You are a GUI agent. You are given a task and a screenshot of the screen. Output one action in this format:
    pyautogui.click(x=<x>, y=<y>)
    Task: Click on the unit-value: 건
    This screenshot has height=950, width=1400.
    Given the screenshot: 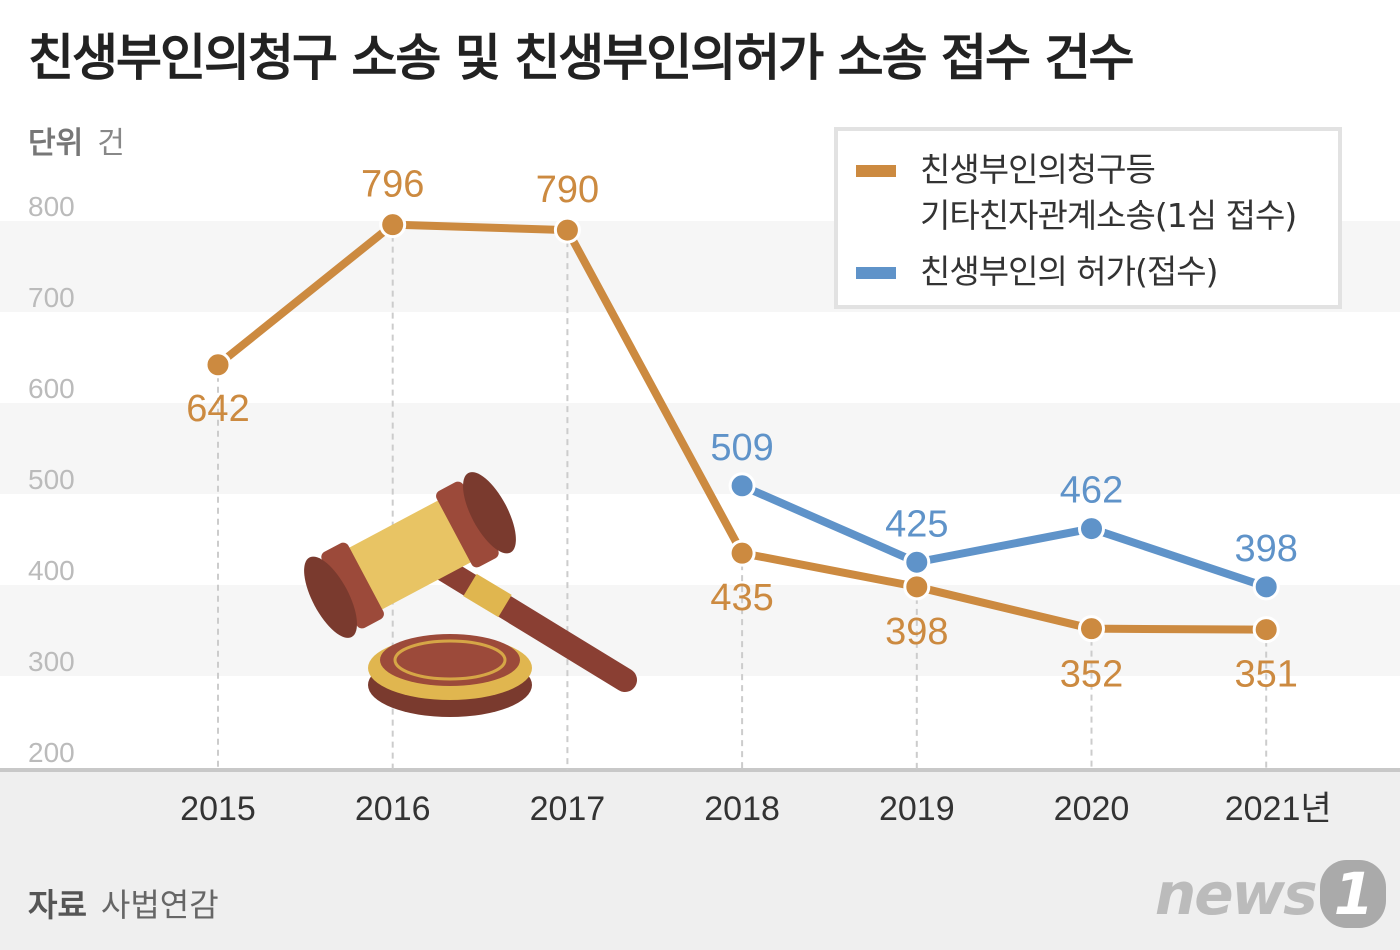 What is the action you would take?
    pyautogui.click(x=111, y=143)
    